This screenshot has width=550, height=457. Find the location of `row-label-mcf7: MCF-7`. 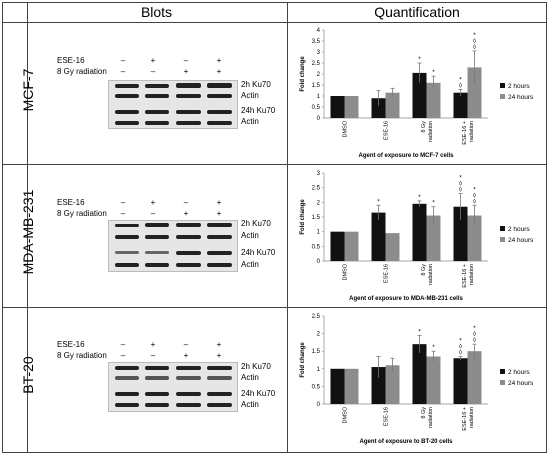

row-label-mcf7: MCF-7 is located at coordinates (28, 90).